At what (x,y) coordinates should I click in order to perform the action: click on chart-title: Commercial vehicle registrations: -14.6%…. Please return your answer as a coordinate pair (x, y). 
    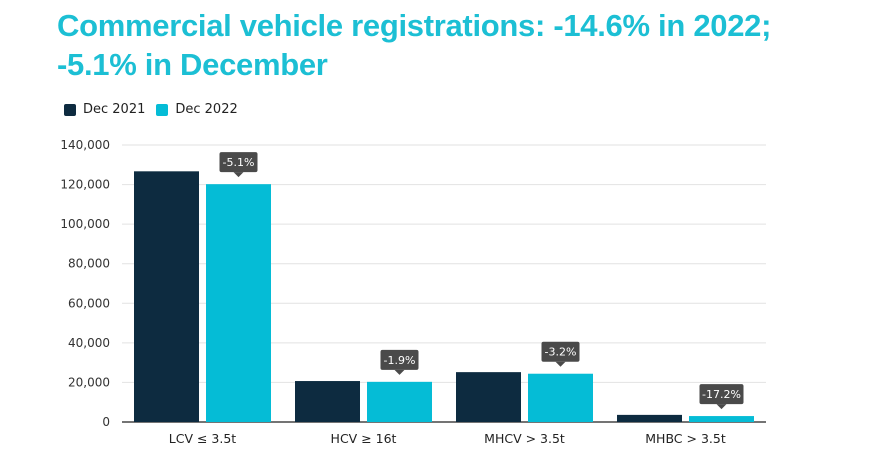
    Looking at the image, I should click on (414, 45).